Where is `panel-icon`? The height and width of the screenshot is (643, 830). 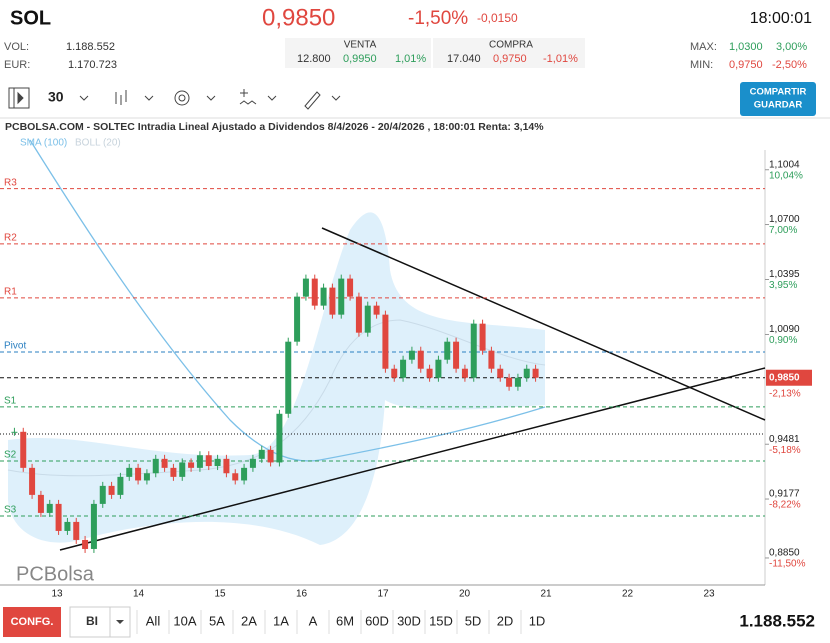
panel-icon is located at coordinates (19, 98).